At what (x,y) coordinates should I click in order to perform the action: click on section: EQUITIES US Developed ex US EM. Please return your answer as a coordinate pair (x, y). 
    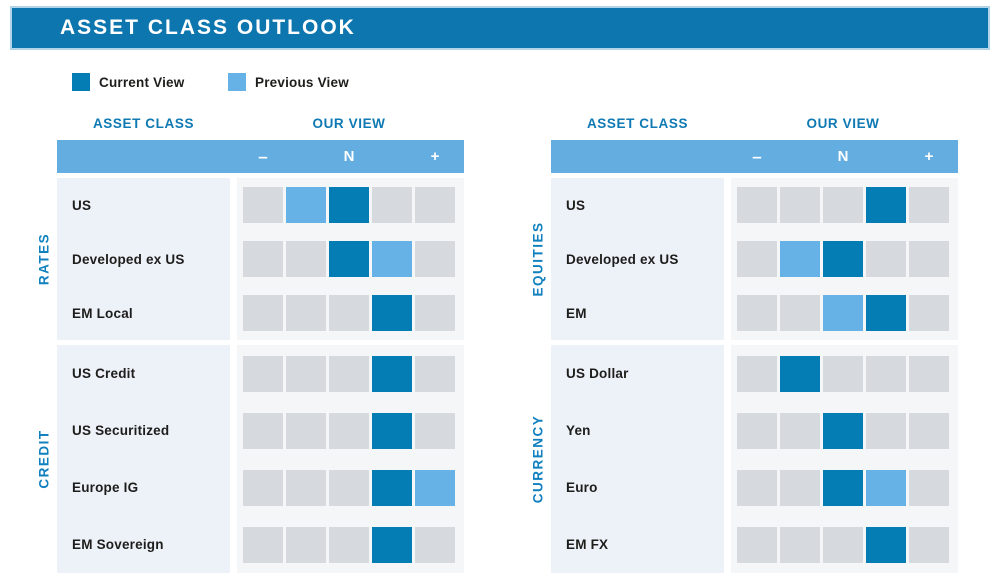
    Looking at the image, I should click on (741, 259).